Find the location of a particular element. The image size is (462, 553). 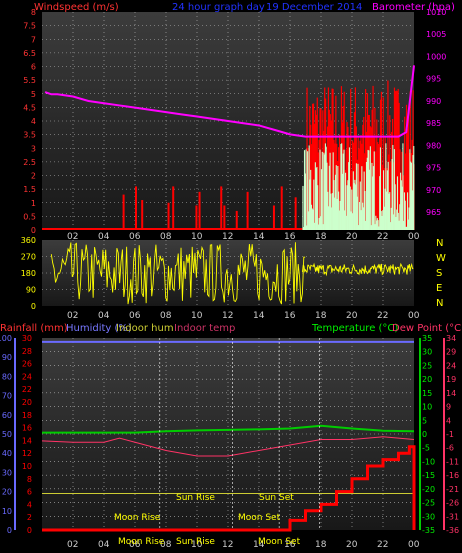

temperature-tick-label: -5 is located at coordinates (426, 448).